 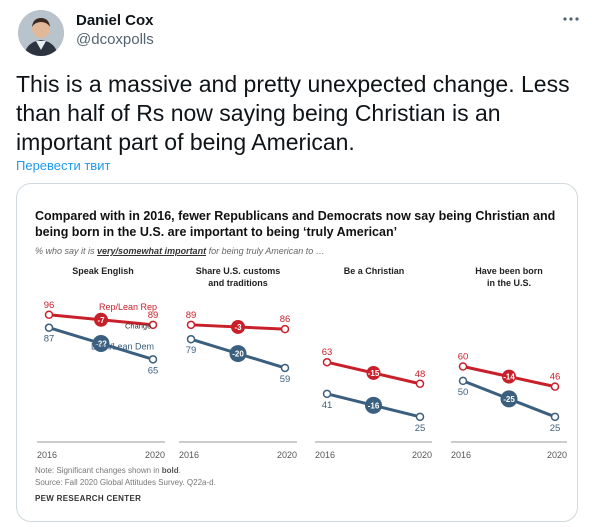 What do you see at coordinates (327, 405) in the screenshot?
I see `data-label: 41` at bounding box center [327, 405].